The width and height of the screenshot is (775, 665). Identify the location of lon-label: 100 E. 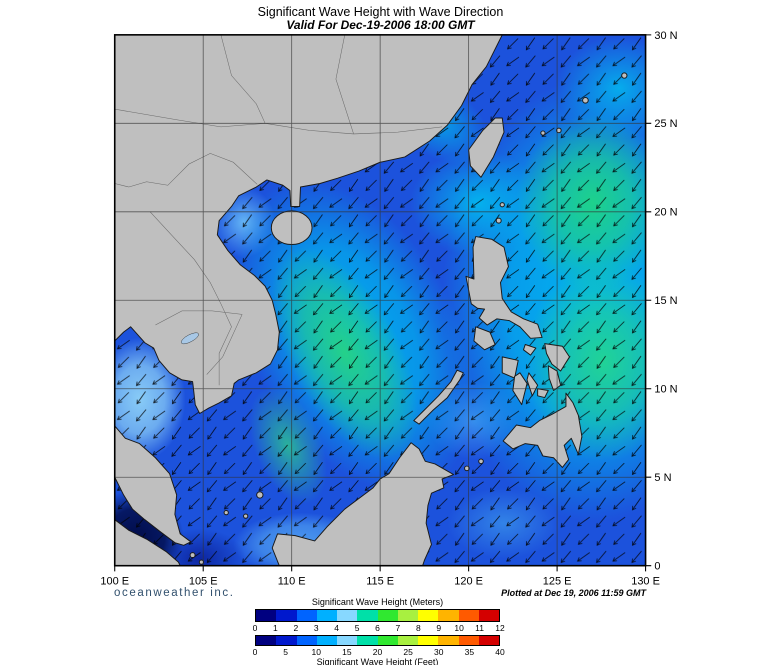
(114, 581).